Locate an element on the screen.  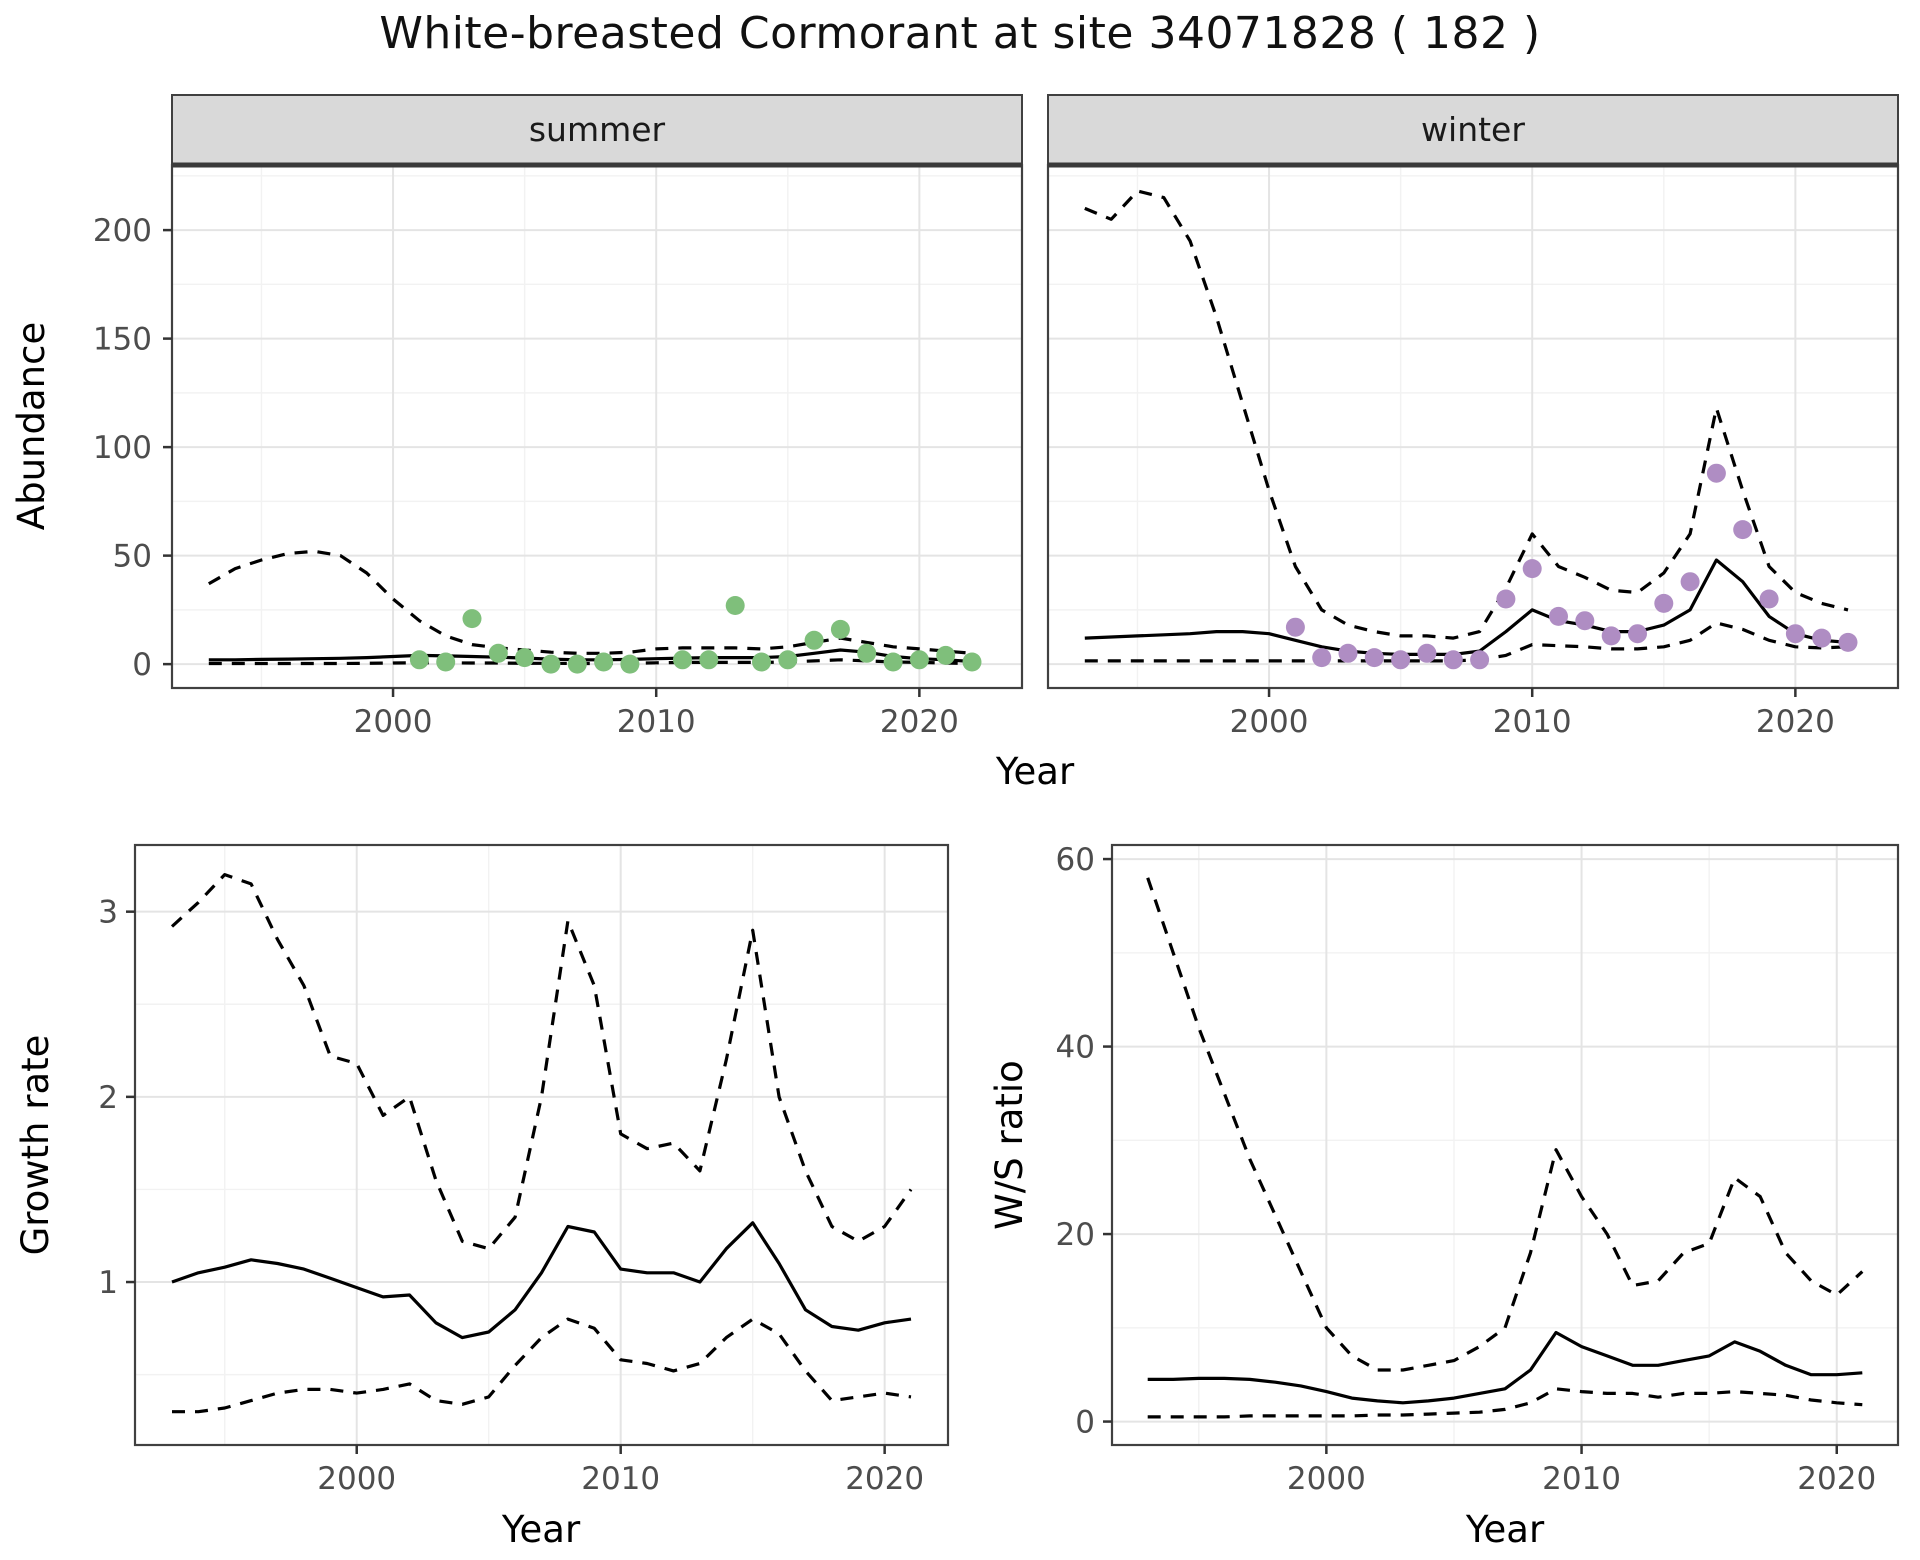
panel-background is located at coordinates (597, 426).